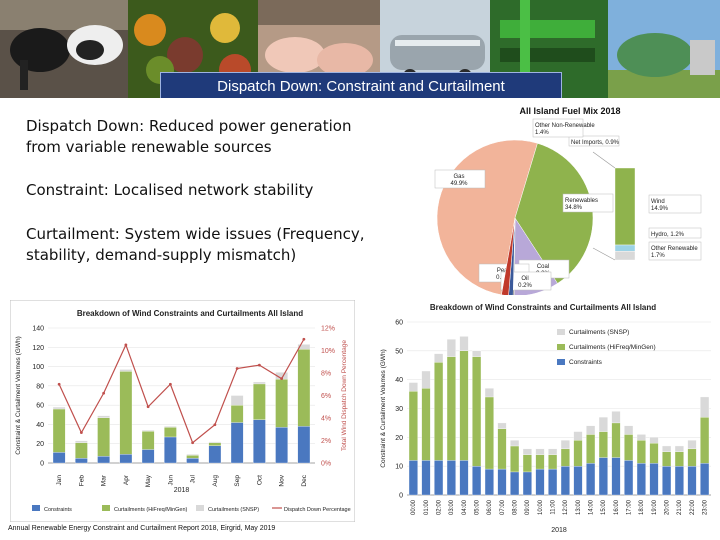 Image resolution: width=720 pixels, height=540 pixels. I want to click on pie-slice-label: Gas 49.9%, so click(460, 179).